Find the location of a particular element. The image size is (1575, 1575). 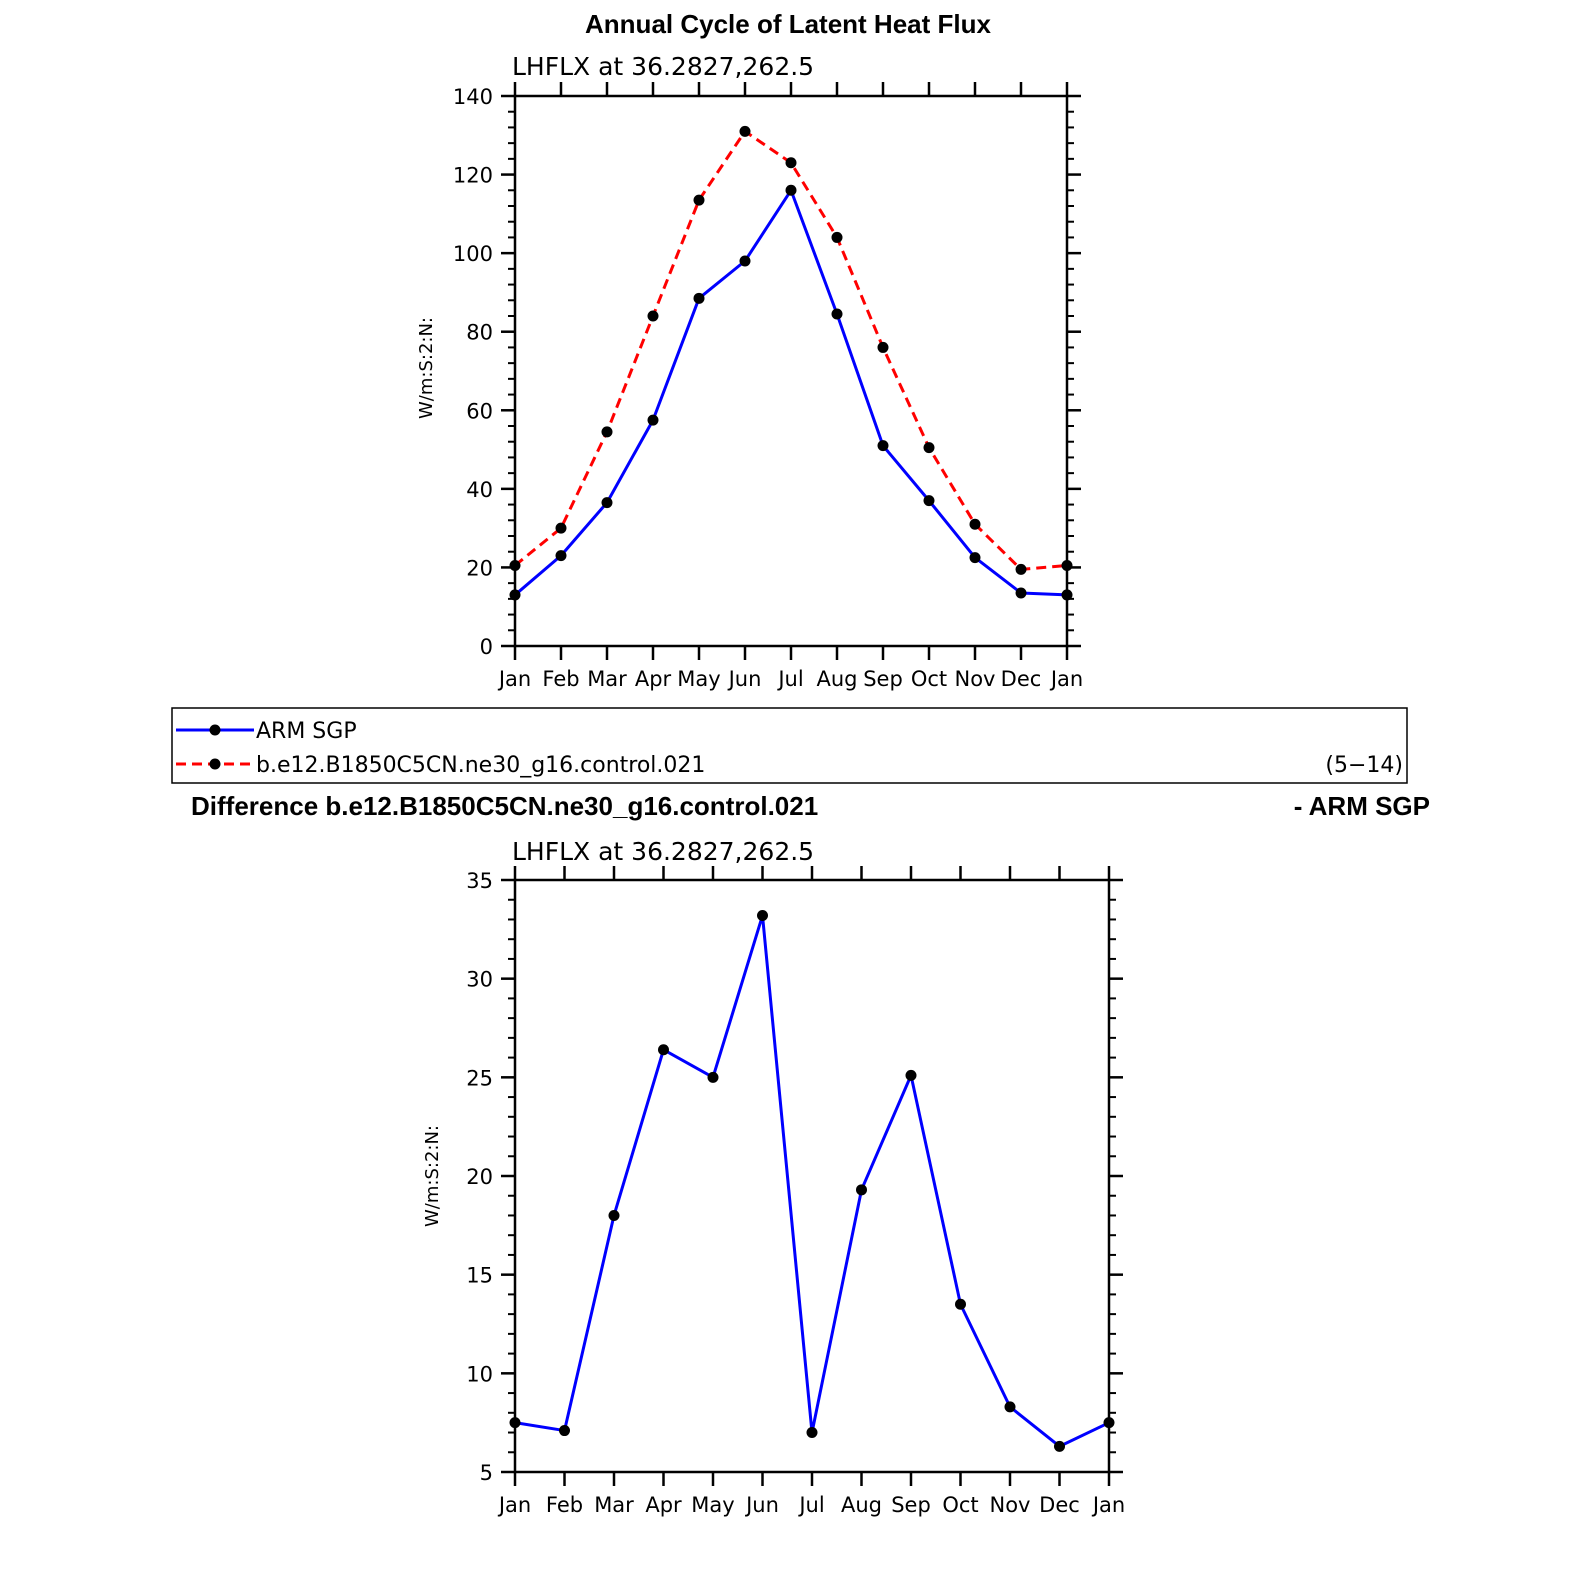

chart1-plot-area is located at coordinates (791, 363).